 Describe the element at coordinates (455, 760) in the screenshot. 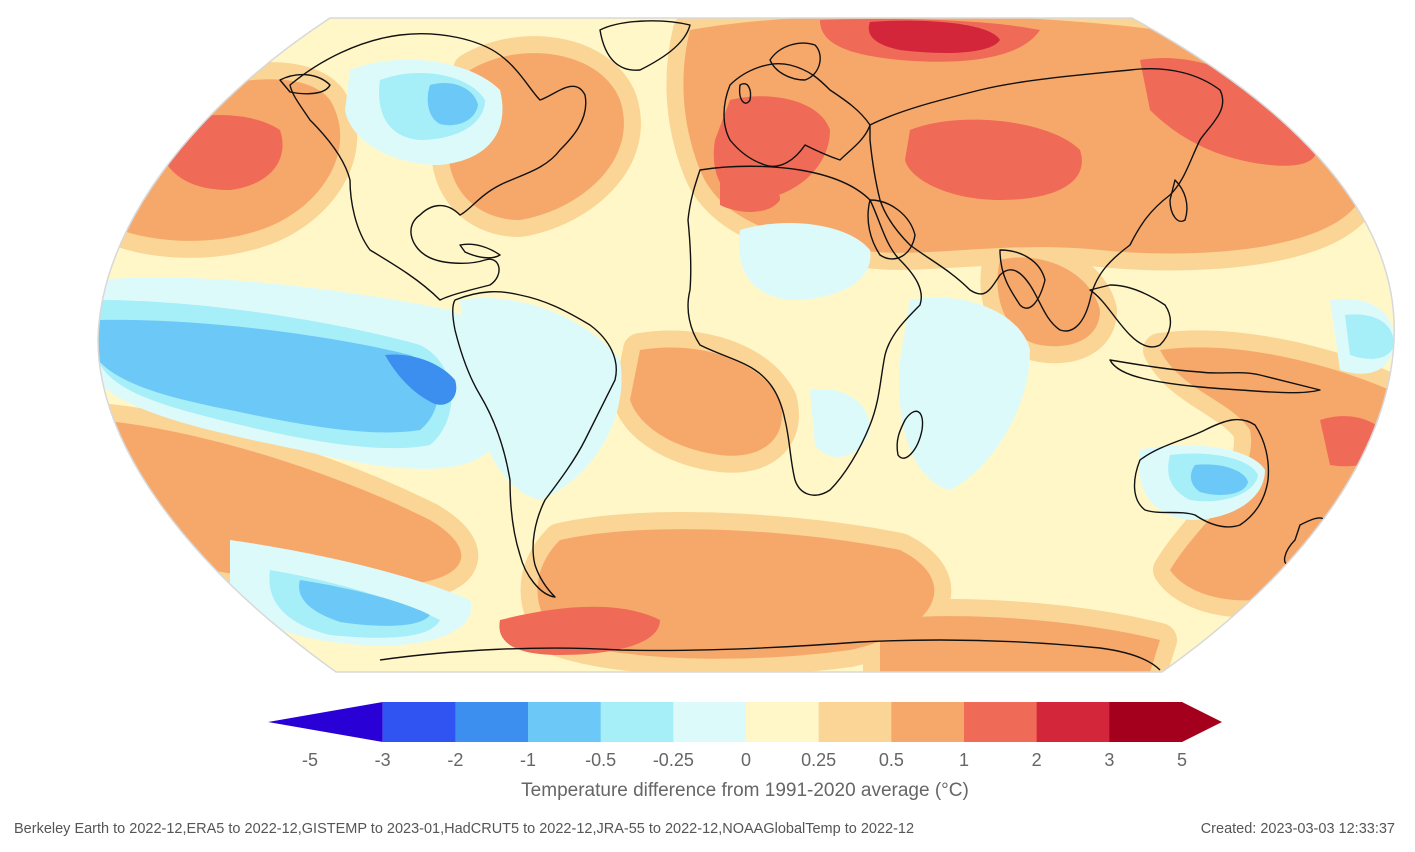

I see `legend-tick-label: -2` at that location.